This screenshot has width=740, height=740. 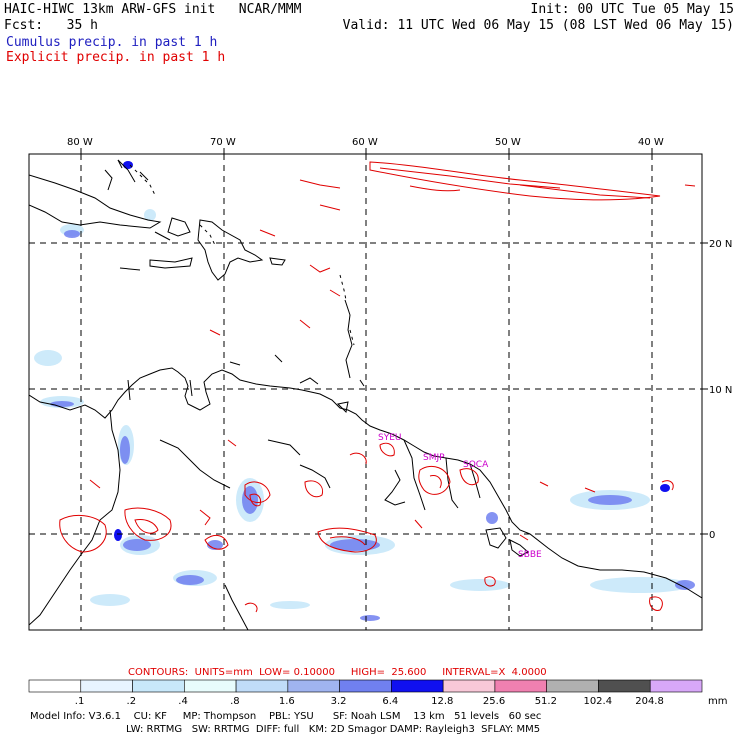 I want to click on lat-label: 0, so click(x=712, y=535).